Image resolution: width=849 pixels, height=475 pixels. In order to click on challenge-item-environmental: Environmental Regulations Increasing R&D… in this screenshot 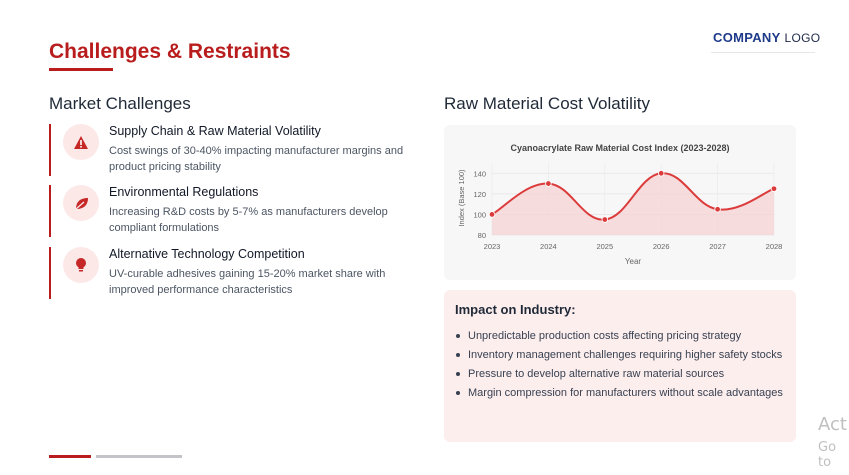, I will do `click(229, 211)`.